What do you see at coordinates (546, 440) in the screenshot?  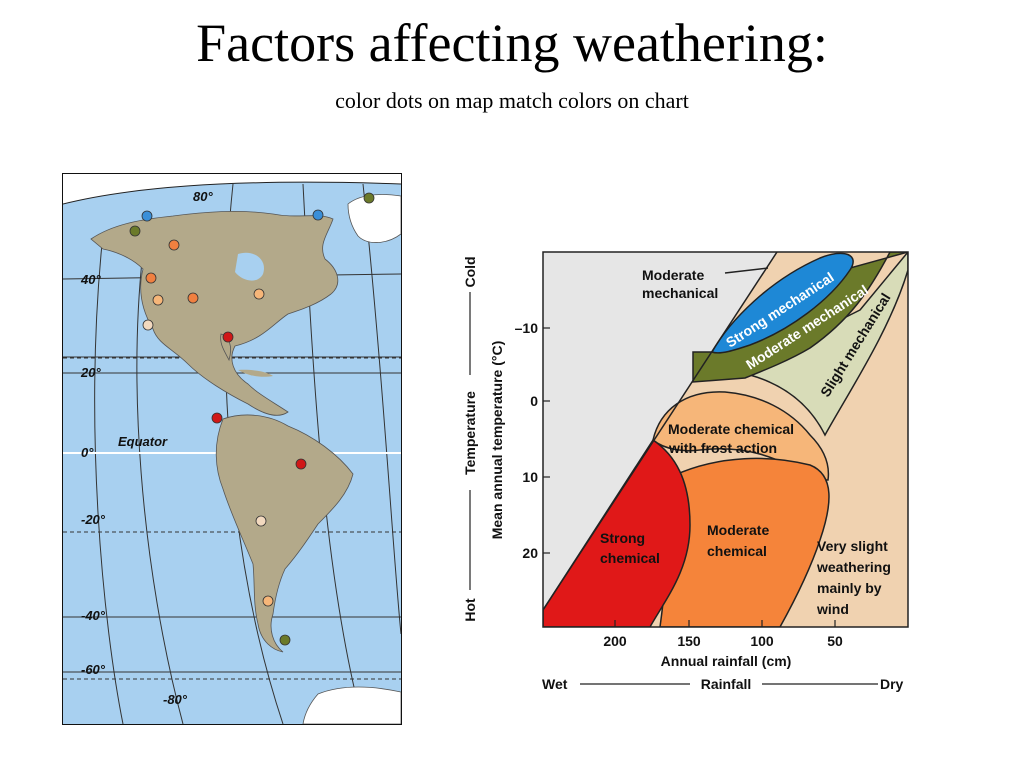 I see `y-ticks` at bounding box center [546, 440].